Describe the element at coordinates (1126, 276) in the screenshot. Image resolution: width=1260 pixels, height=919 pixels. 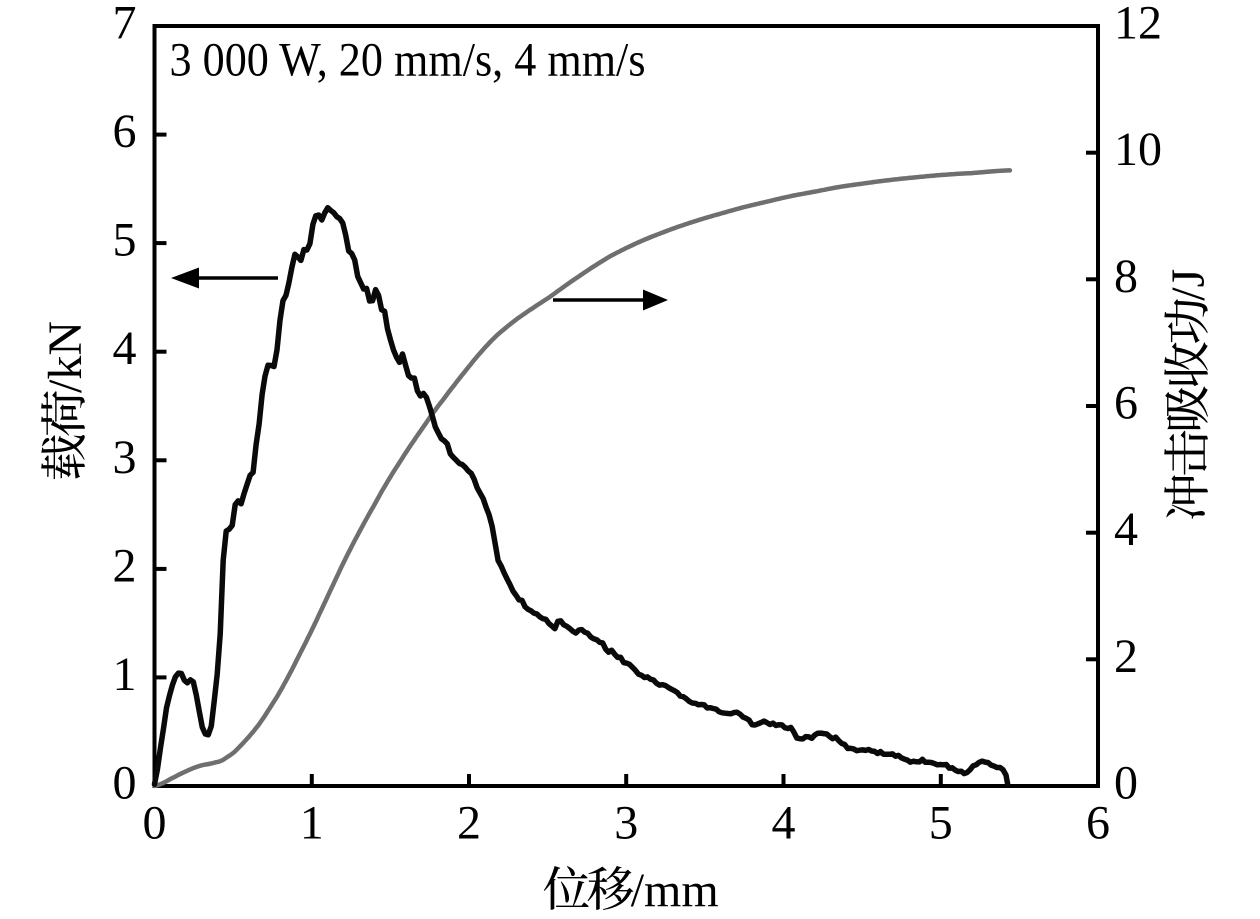
I see `svg-text: 8` at that location.